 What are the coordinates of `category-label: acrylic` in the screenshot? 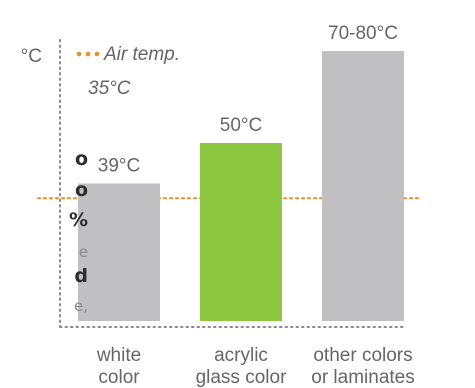 It's located at (241, 355).